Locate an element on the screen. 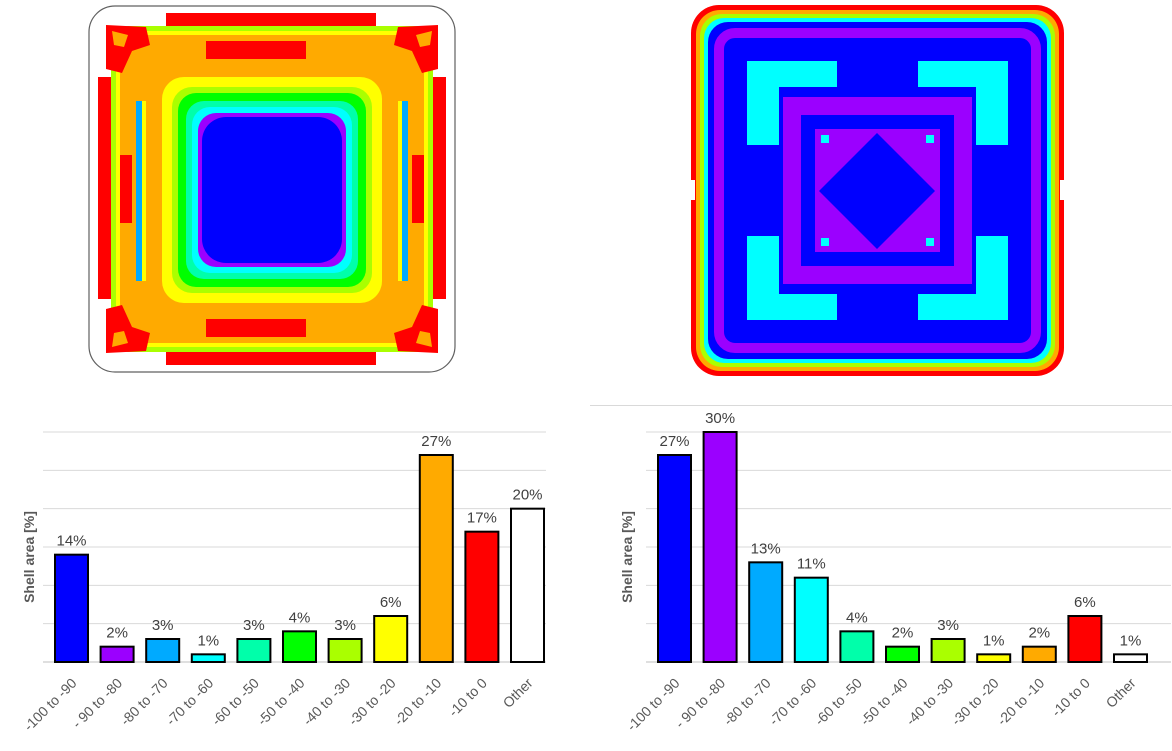 The width and height of the screenshot is (1172, 751). data-label: 30% is located at coordinates (720, 418).